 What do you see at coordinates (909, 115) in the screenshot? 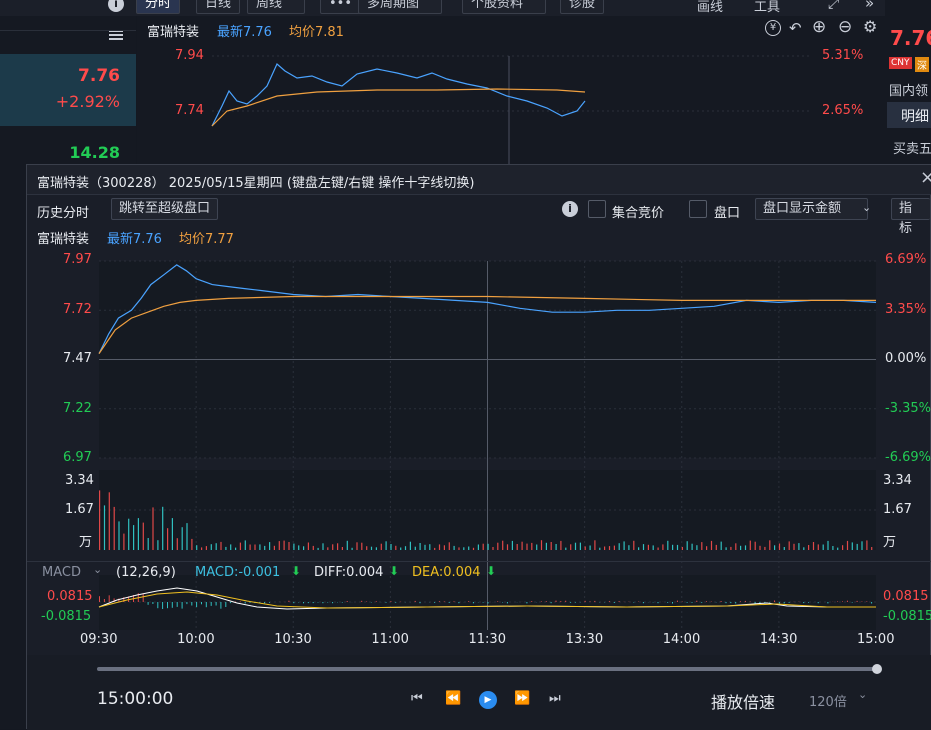
I see `tab-detail: 明细` at bounding box center [909, 115].